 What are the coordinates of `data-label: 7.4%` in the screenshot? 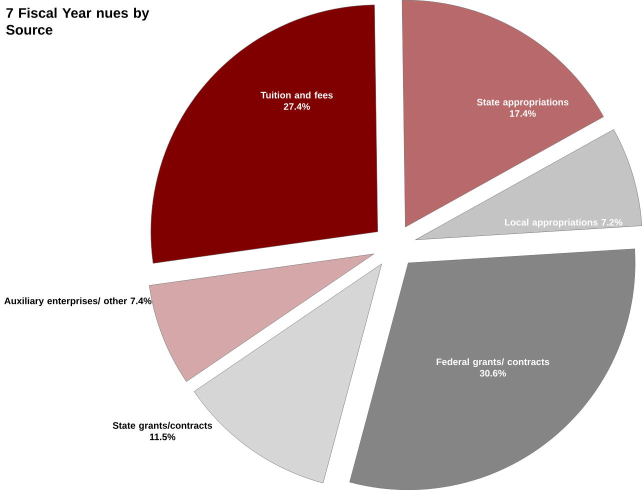 It's located at (141, 301).